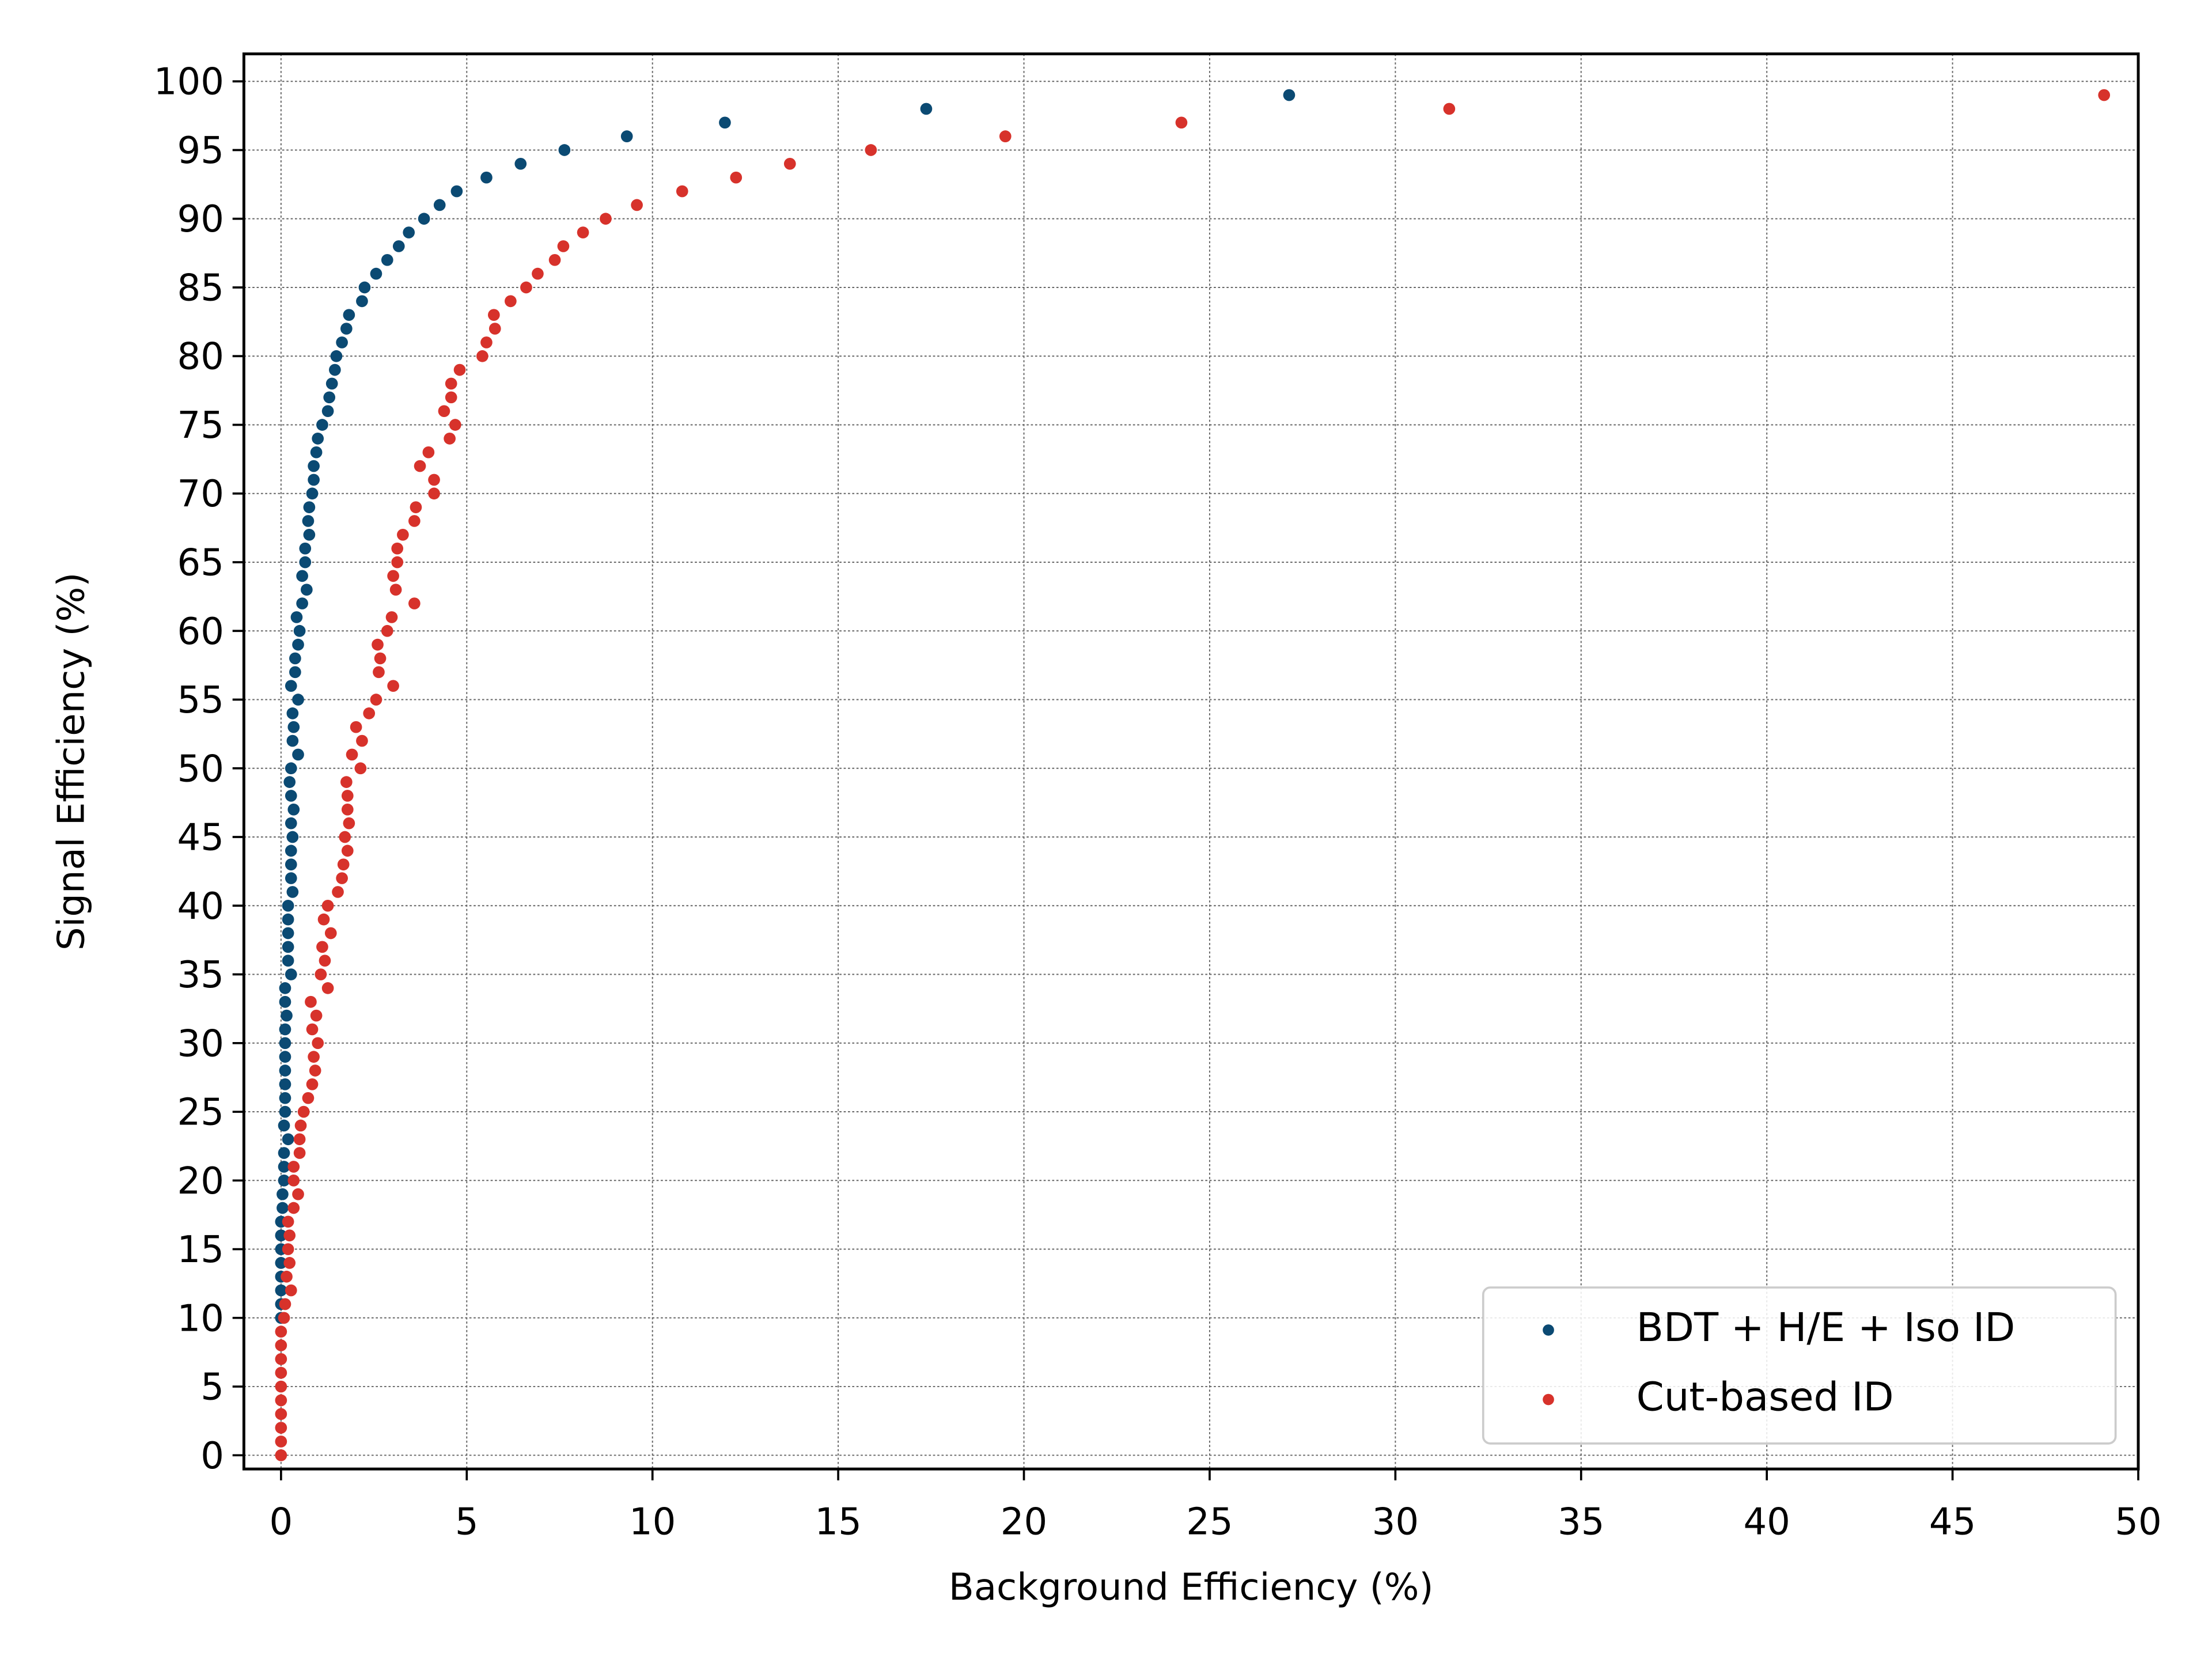 This screenshot has width=2212, height=1659. Describe the element at coordinates (467, 1522) in the screenshot. I see `x-tick-label: 5` at that location.